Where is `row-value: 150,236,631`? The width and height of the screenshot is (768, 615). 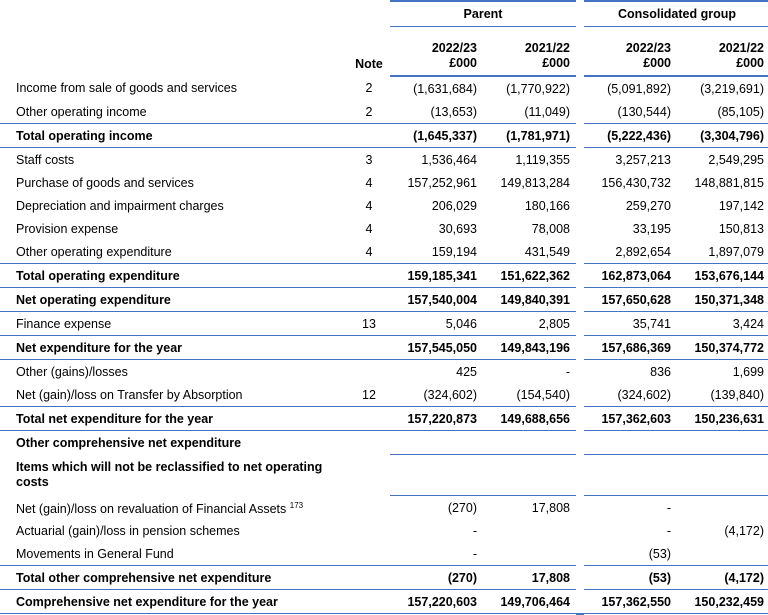
row-value: 150,236,631 is located at coordinates (722, 418).